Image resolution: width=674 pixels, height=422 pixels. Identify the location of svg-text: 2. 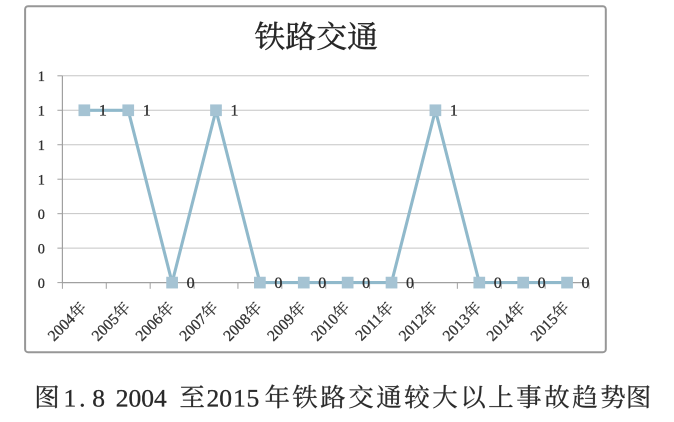
(213, 397).